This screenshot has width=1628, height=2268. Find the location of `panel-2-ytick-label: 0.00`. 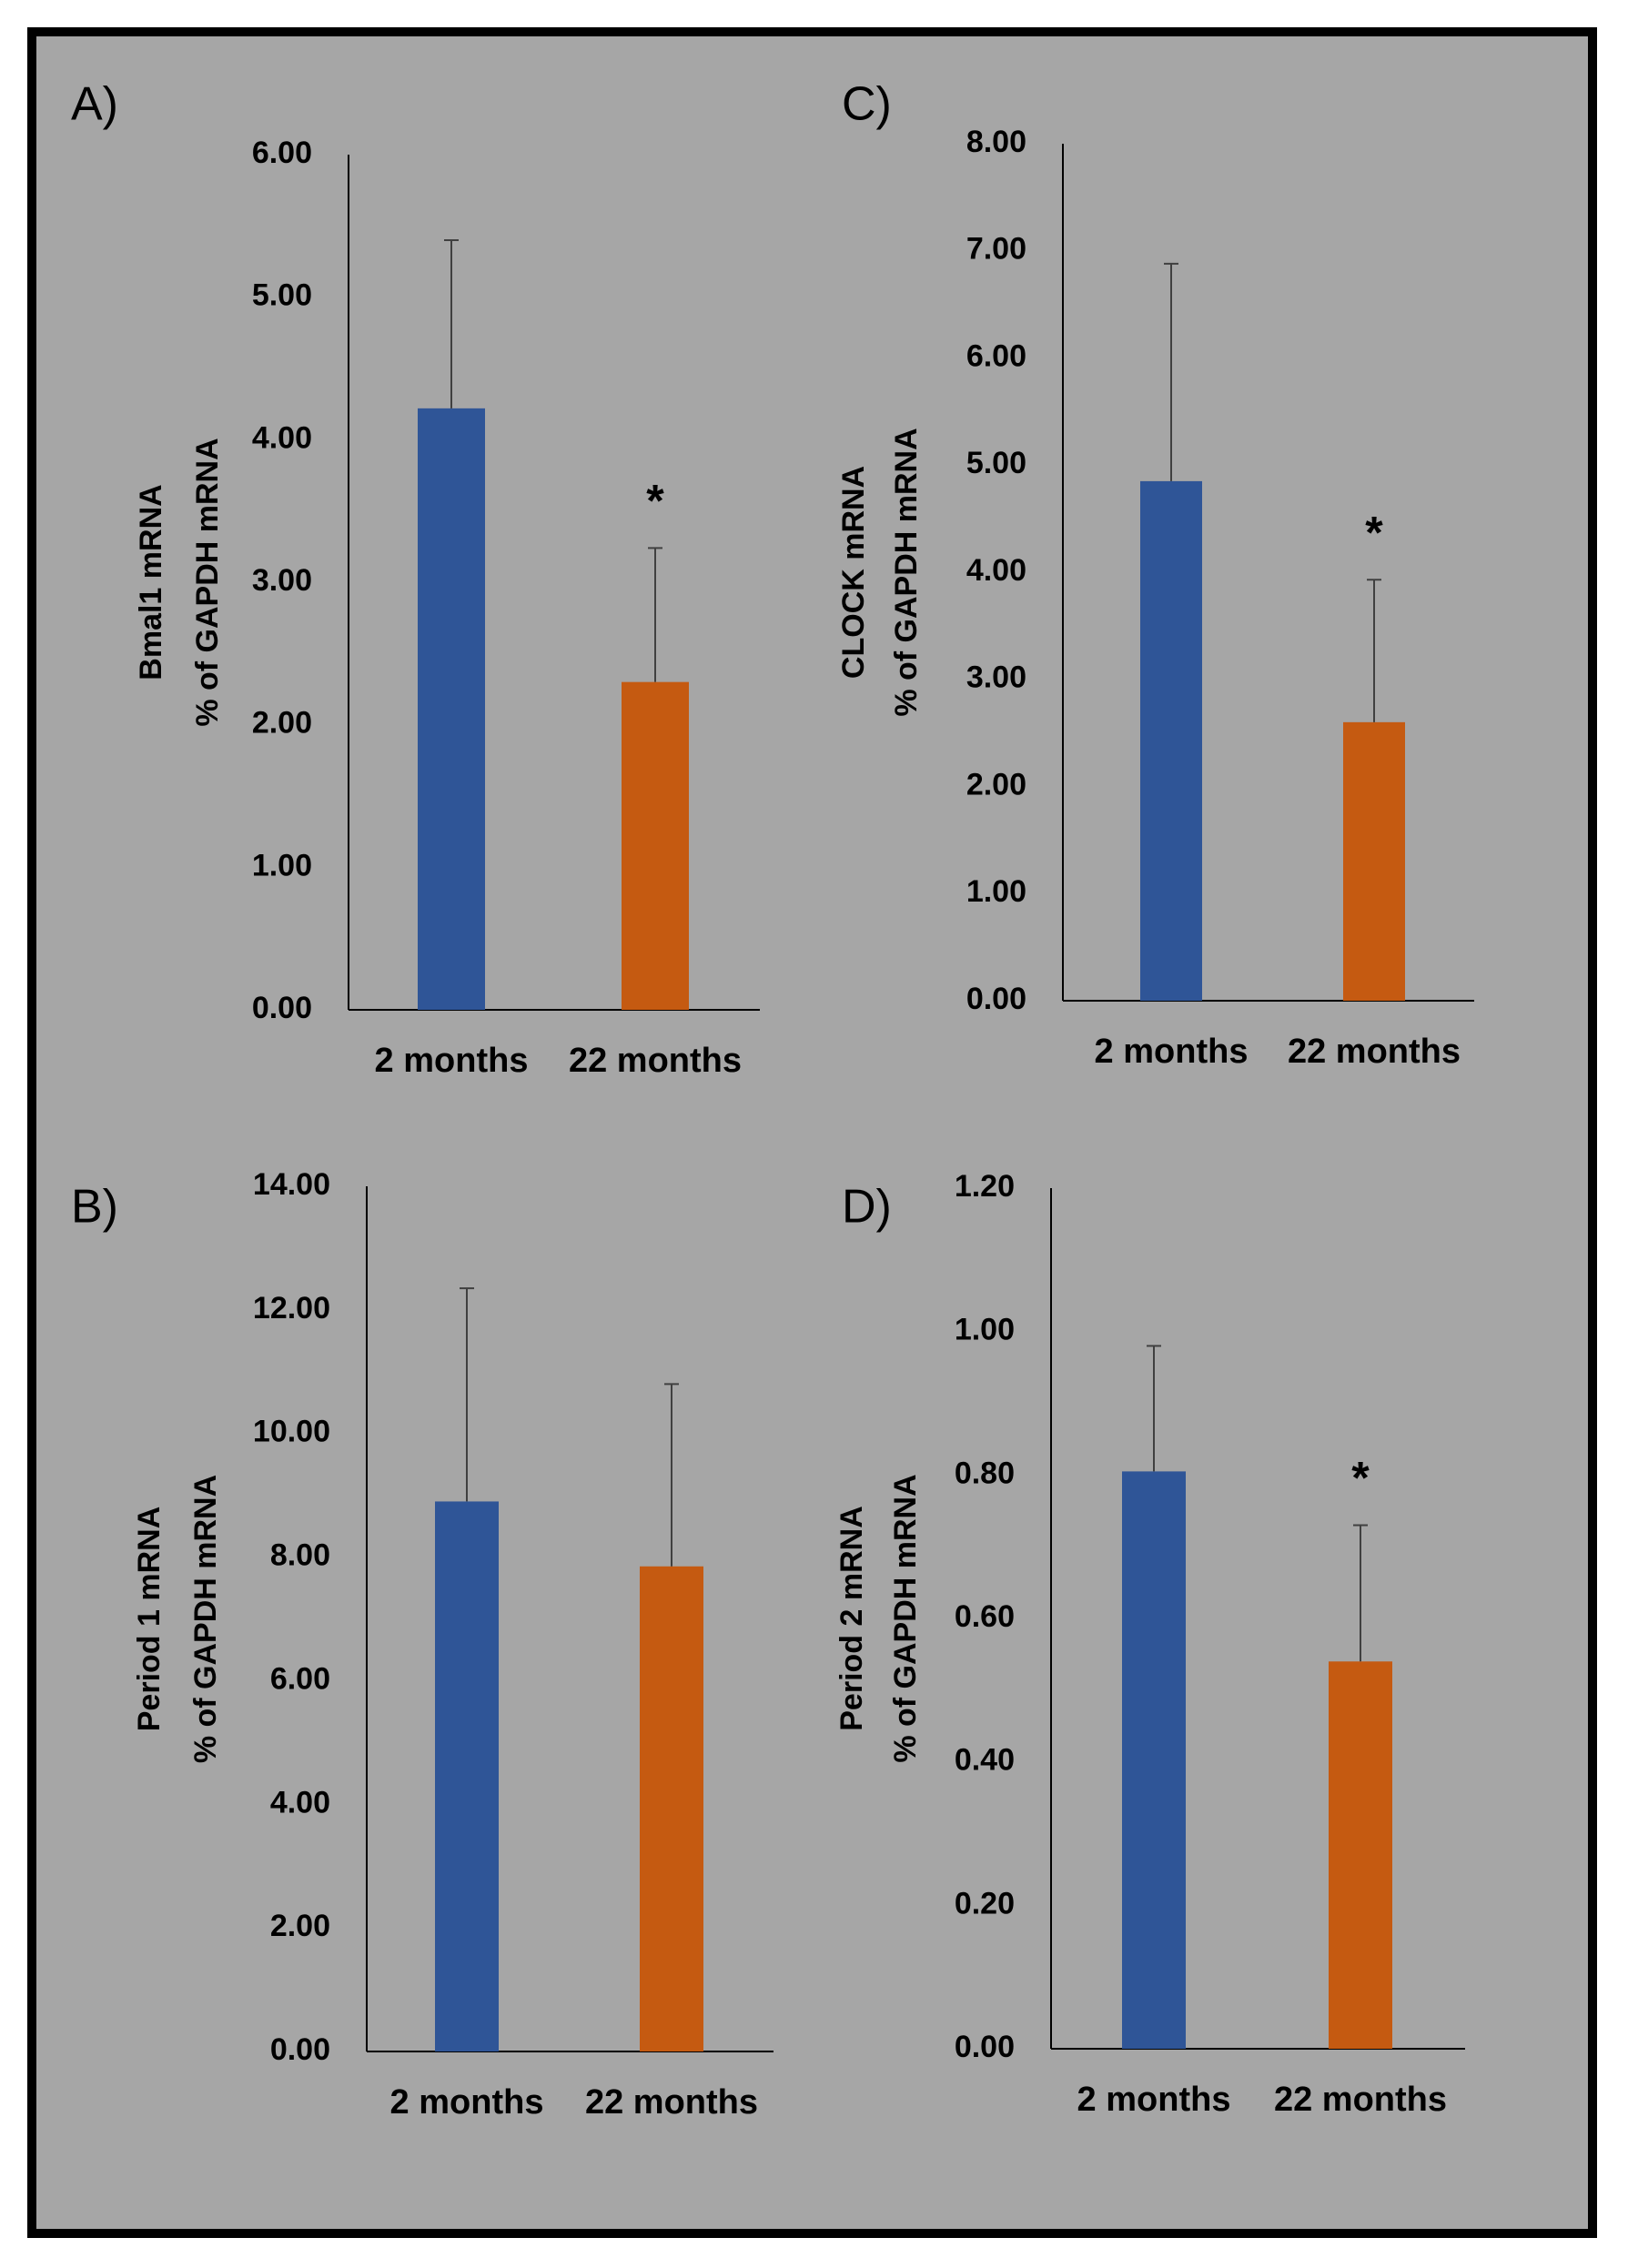

panel-2-ytick-label: 0.00 is located at coordinates (996, 999).